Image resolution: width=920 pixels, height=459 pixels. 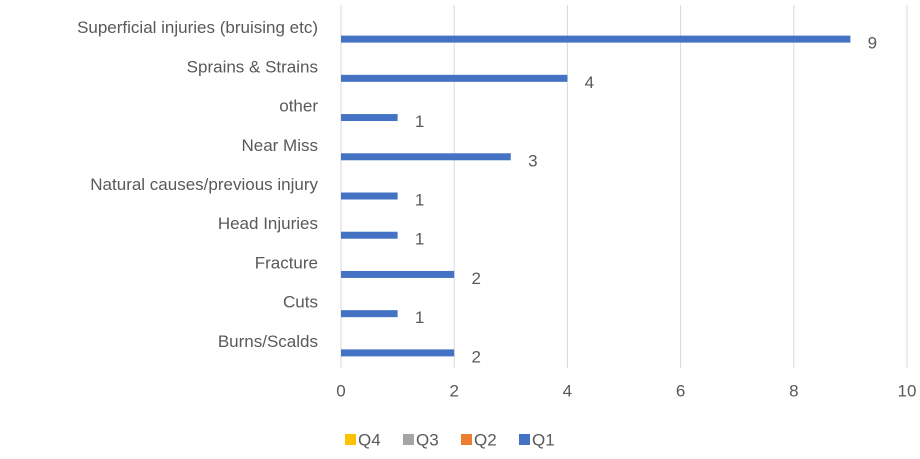 What do you see at coordinates (252, 66) in the screenshot?
I see `y-tick-label: Sprains & Strains` at bounding box center [252, 66].